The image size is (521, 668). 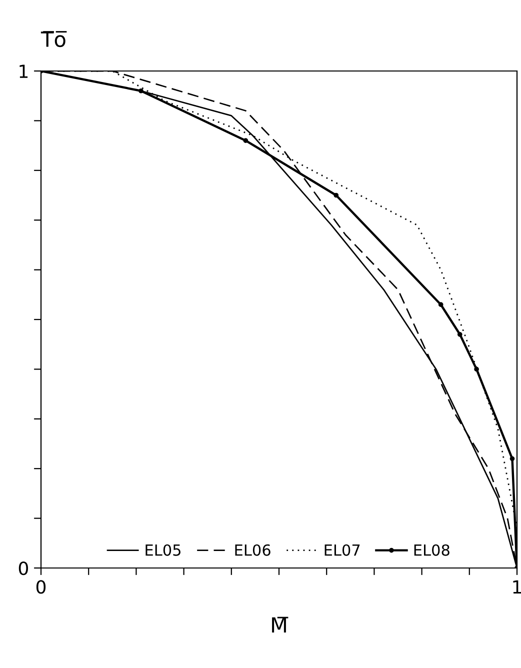 What do you see at coordinates (53, 39) in the screenshot?
I see `y-axis-title: T̅o̅` at bounding box center [53, 39].